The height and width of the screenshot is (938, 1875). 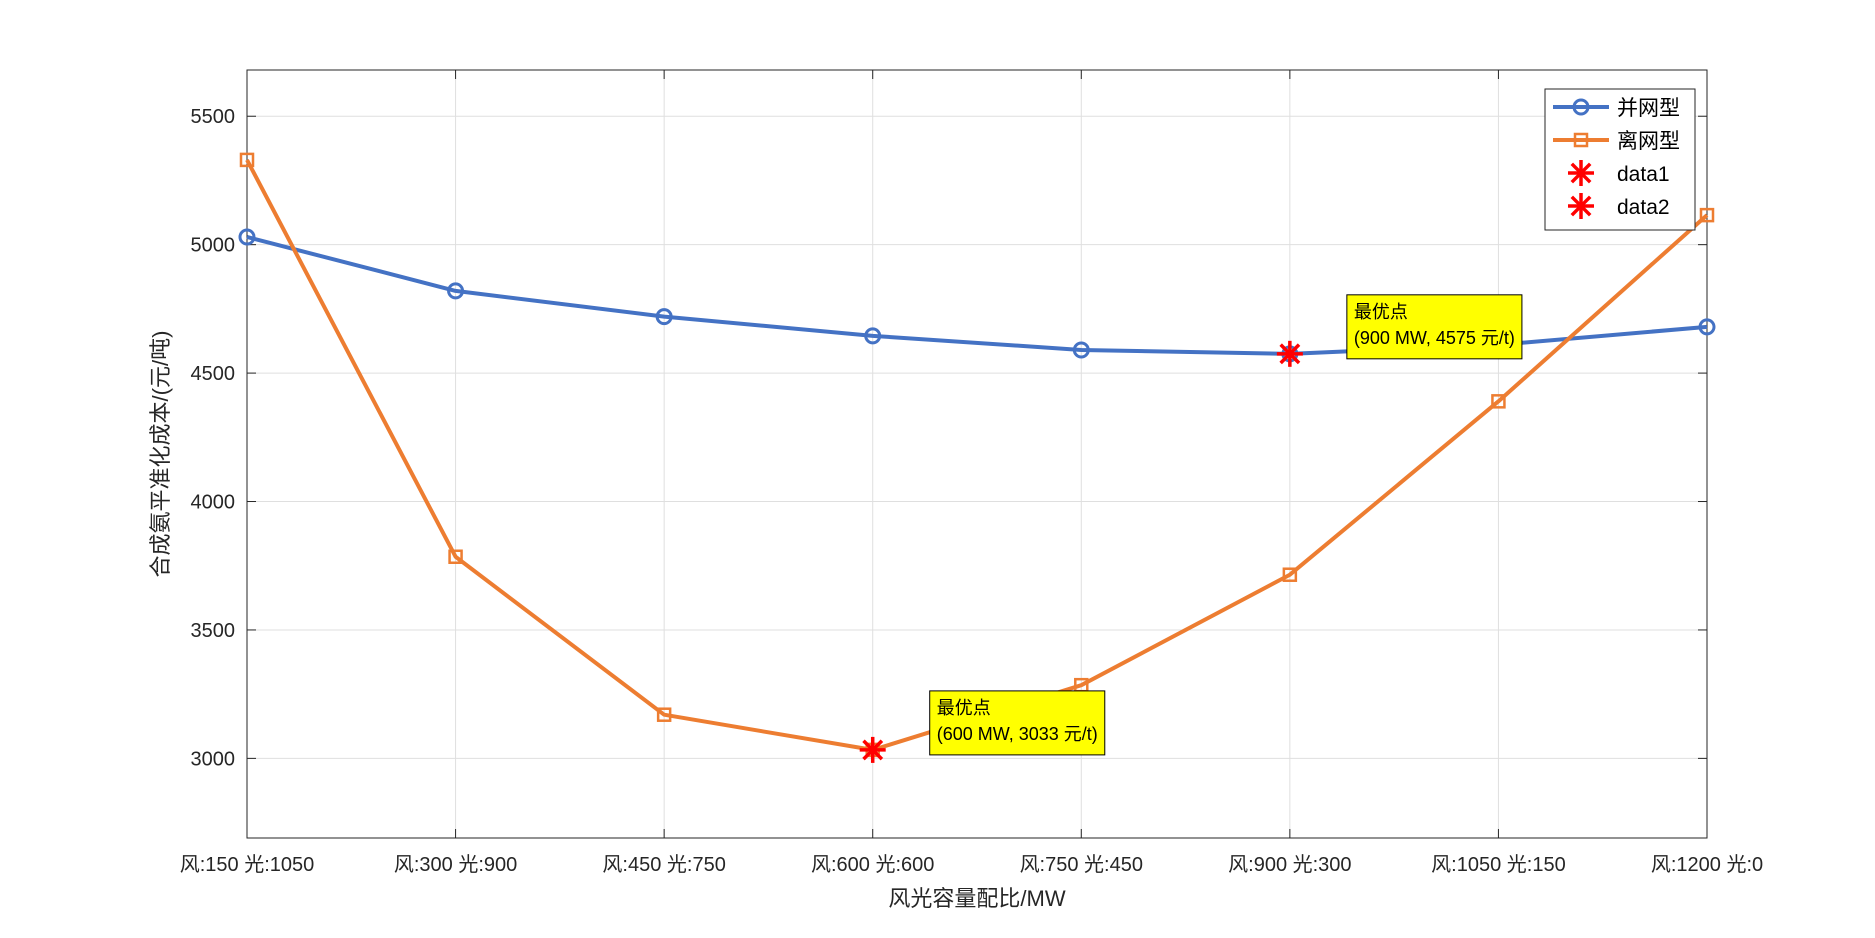 I want to click on y-axis-label: 合成氨平准化成本/(元/吨), so click(x=160, y=454).